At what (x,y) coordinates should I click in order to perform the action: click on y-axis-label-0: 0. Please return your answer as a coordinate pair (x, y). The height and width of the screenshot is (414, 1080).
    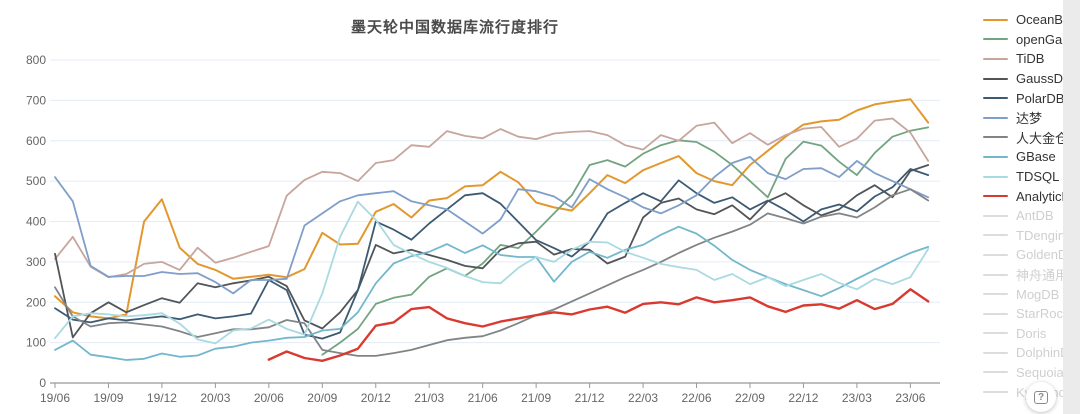
    Looking at the image, I should click on (42, 383).